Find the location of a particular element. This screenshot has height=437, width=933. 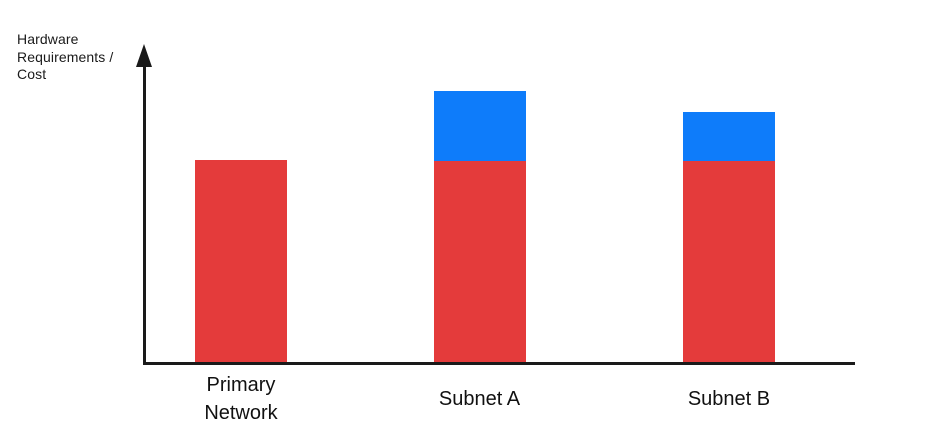

y-axis-label-line-3: Cost is located at coordinates (32, 74).